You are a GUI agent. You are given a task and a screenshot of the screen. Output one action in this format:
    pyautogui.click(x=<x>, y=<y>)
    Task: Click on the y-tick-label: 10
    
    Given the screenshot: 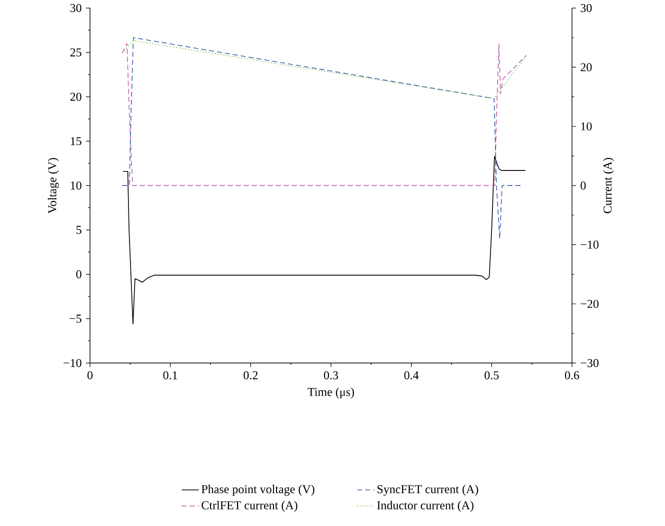 What is the action you would take?
    pyautogui.click(x=76, y=185)
    